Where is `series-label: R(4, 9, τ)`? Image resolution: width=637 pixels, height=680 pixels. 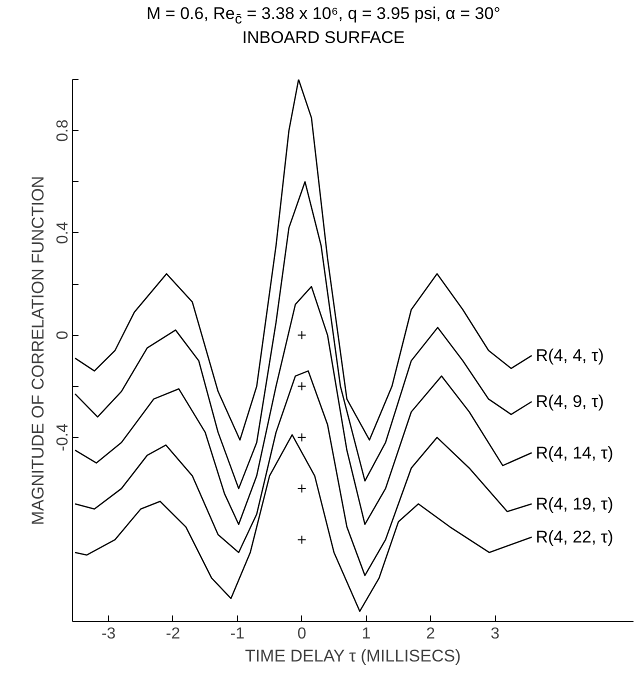
series-label: R(4, 9, τ) is located at coordinates (570, 402).